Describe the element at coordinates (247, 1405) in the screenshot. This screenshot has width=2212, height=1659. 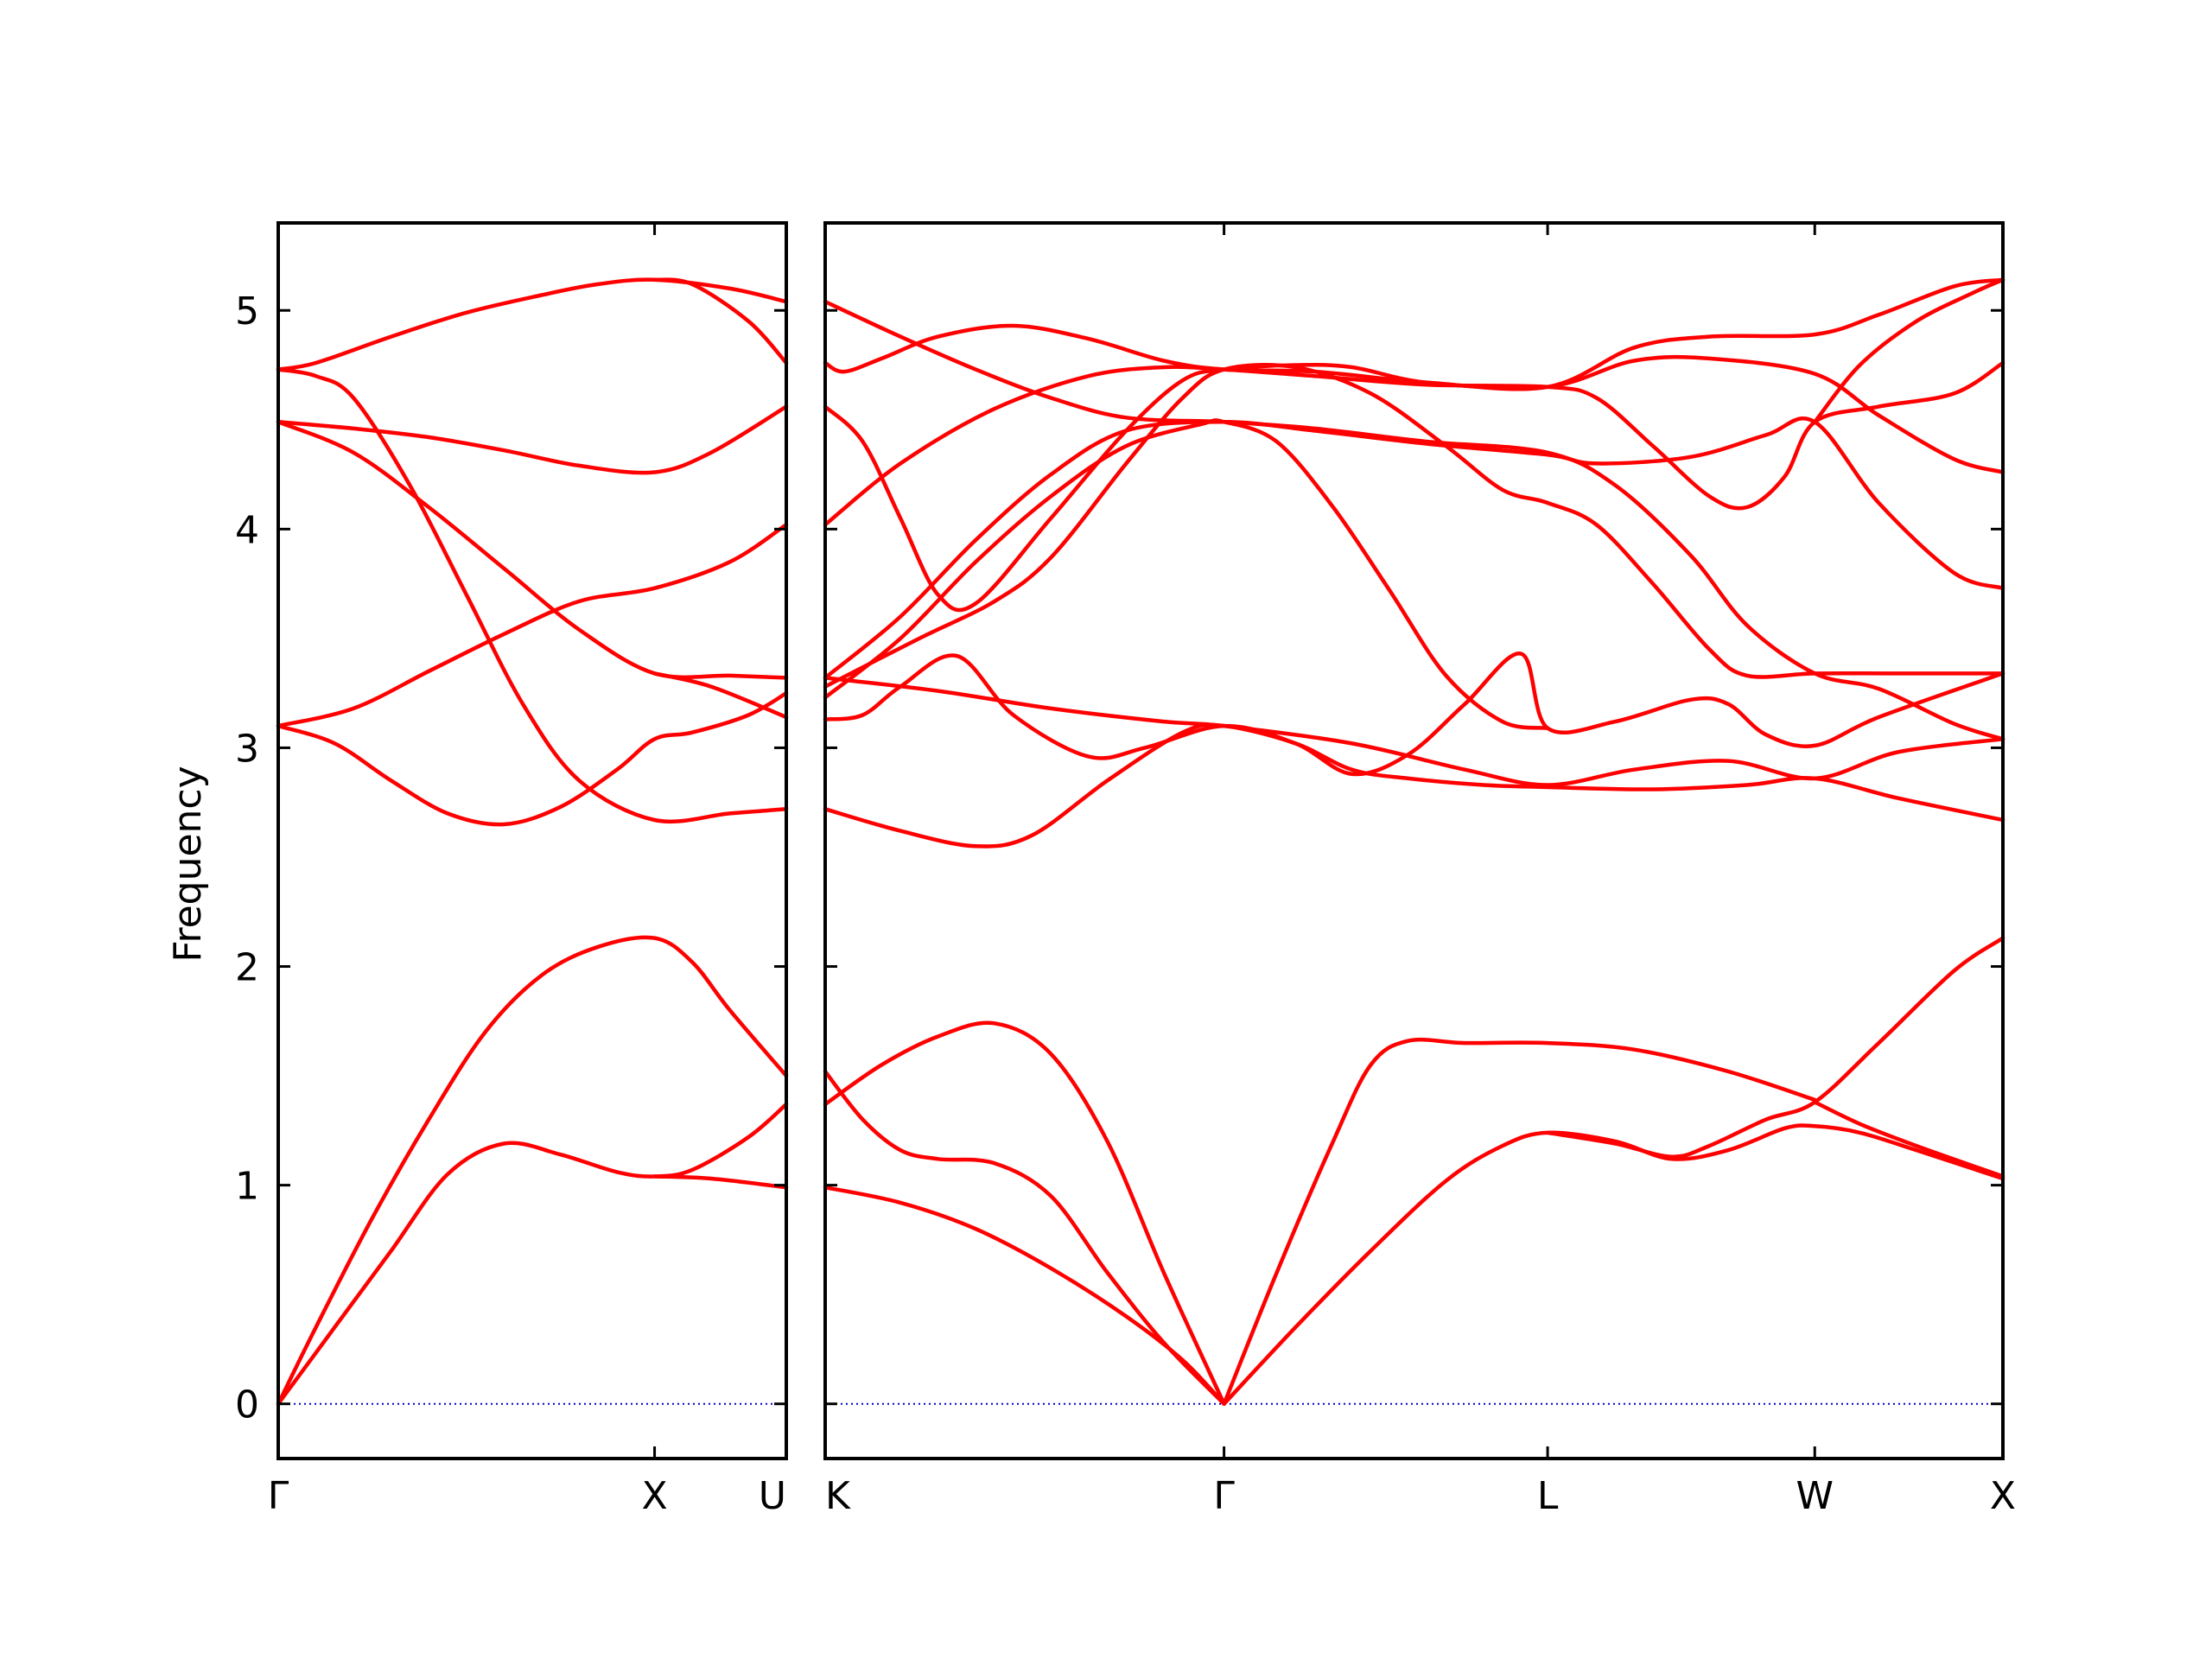
I see `y-tick-label: 0` at that location.